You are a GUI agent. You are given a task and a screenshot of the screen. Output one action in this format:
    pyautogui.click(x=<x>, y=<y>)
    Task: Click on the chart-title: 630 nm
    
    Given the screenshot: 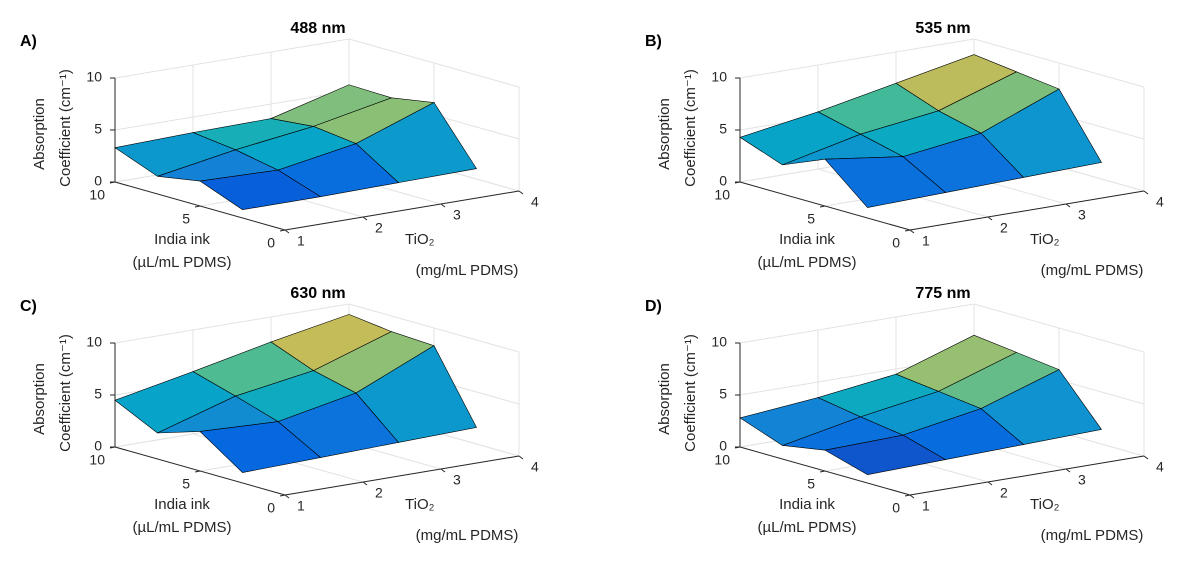 What is the action you would take?
    pyautogui.click(x=317, y=293)
    